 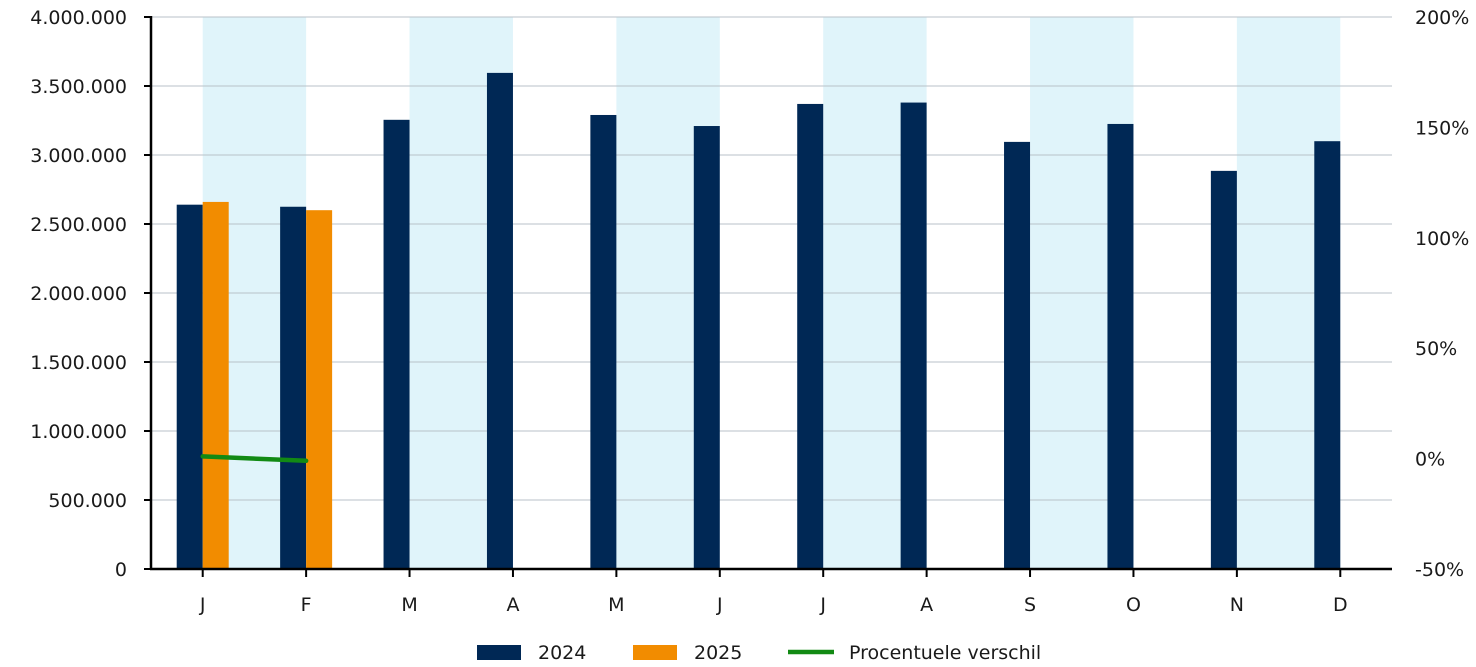 What do you see at coordinates (78, 156) in the screenshot?
I see `y-tick-label: 3.000.000` at bounding box center [78, 156].